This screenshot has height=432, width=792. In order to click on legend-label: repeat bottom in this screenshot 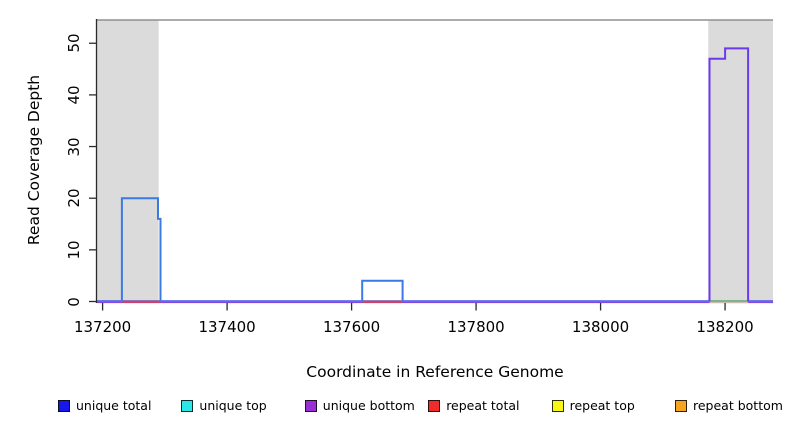, I will do `click(738, 405)`.